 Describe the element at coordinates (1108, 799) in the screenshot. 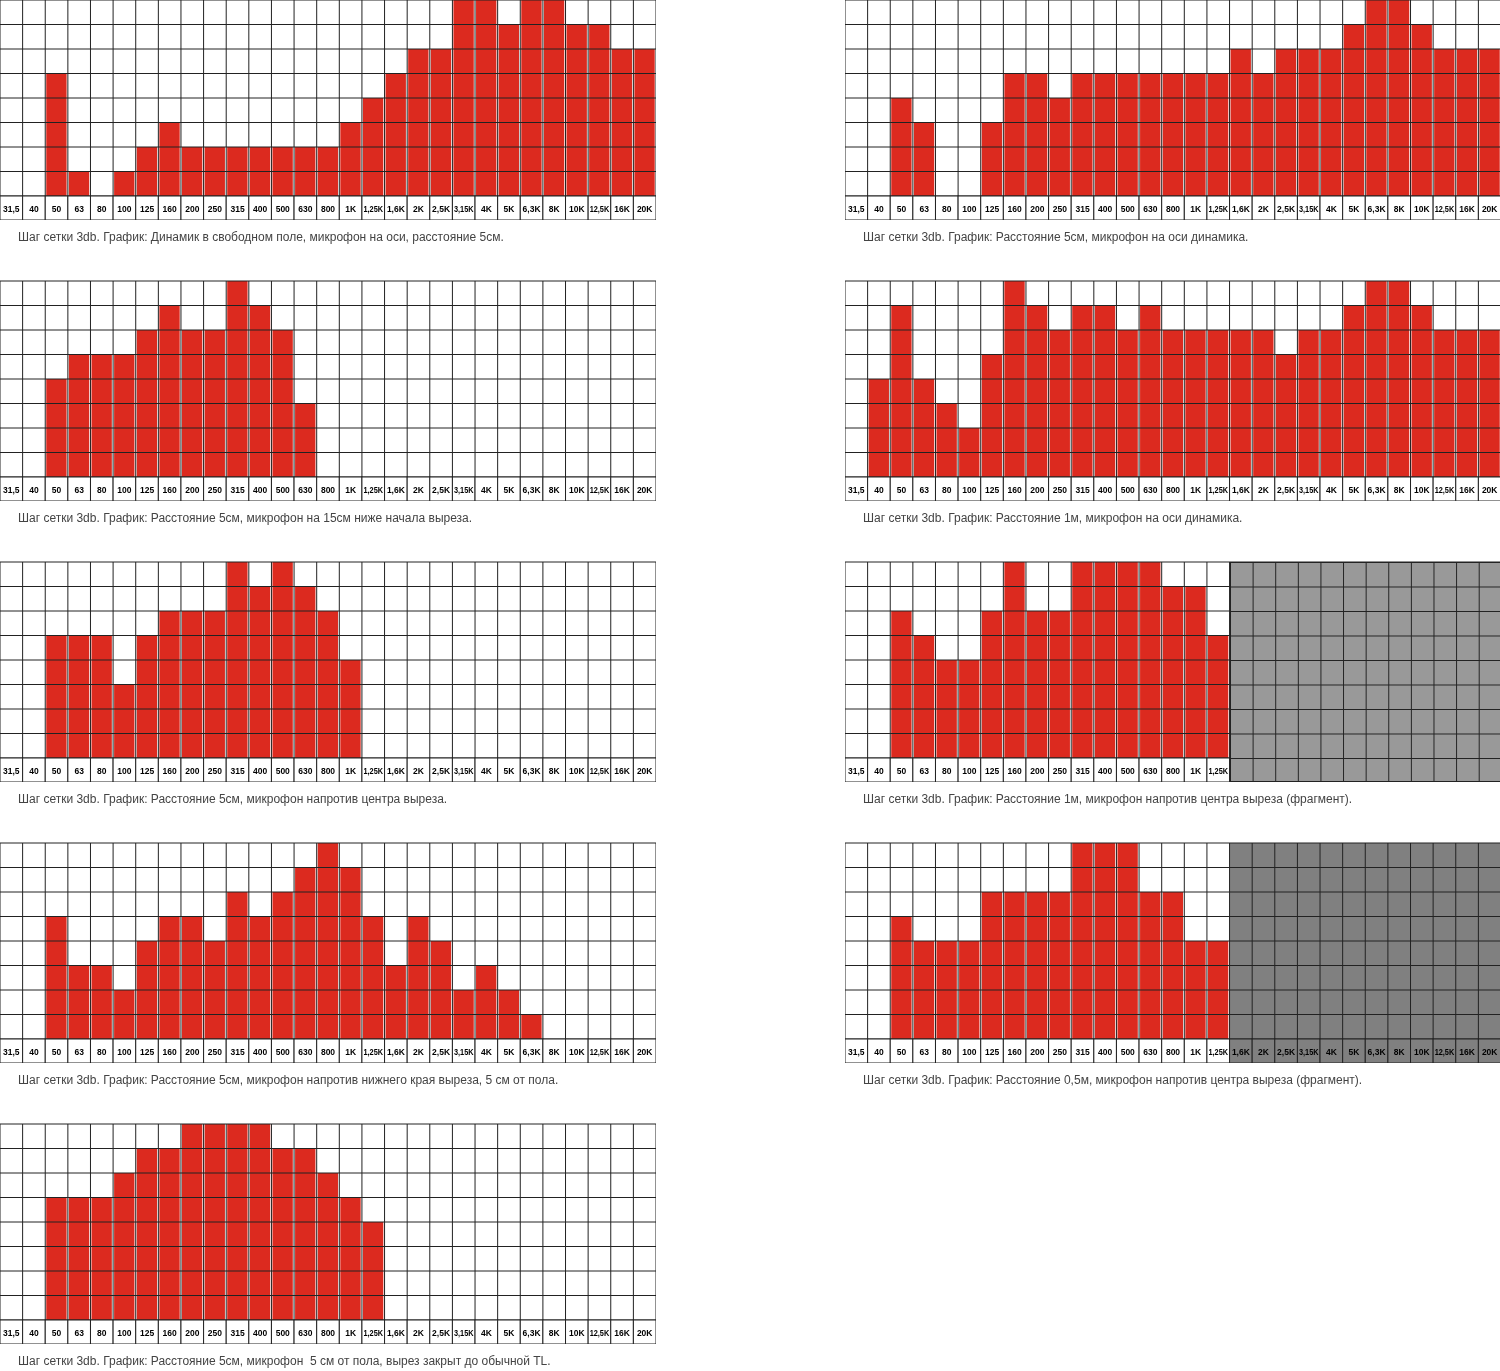

I see `text: Шаг сетки 3db. График: Расстояние 1м, микрофон напротив центра выреза (фрагмент).` at that location.